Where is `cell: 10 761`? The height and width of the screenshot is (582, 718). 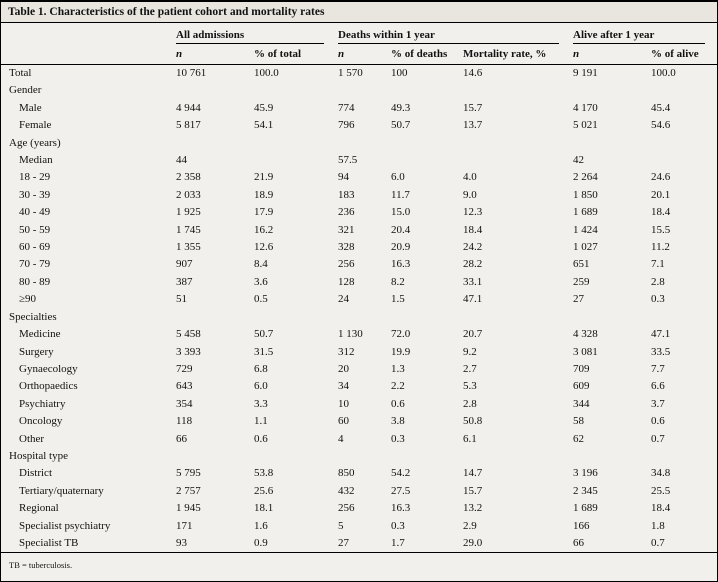 cell: 10 761 is located at coordinates (191, 73).